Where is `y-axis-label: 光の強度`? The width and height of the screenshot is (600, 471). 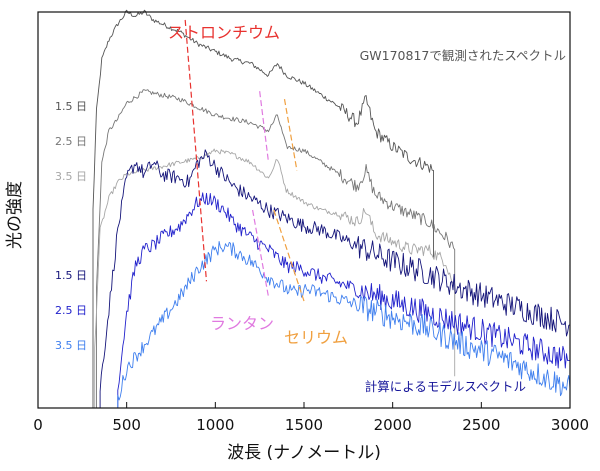
y-axis-label: 光の強度 is located at coordinates (15, 215).